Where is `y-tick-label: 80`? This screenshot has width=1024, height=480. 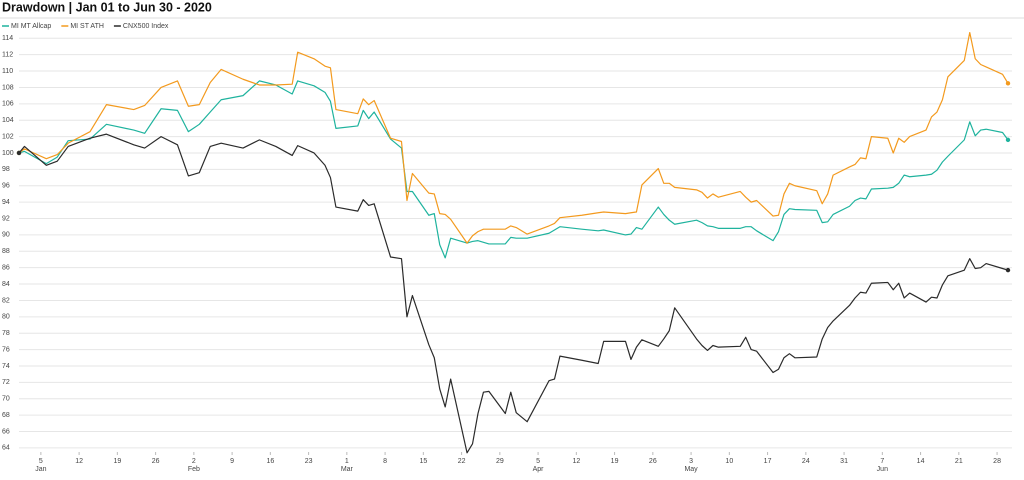 y-tick-label: 80 is located at coordinates (6, 317).